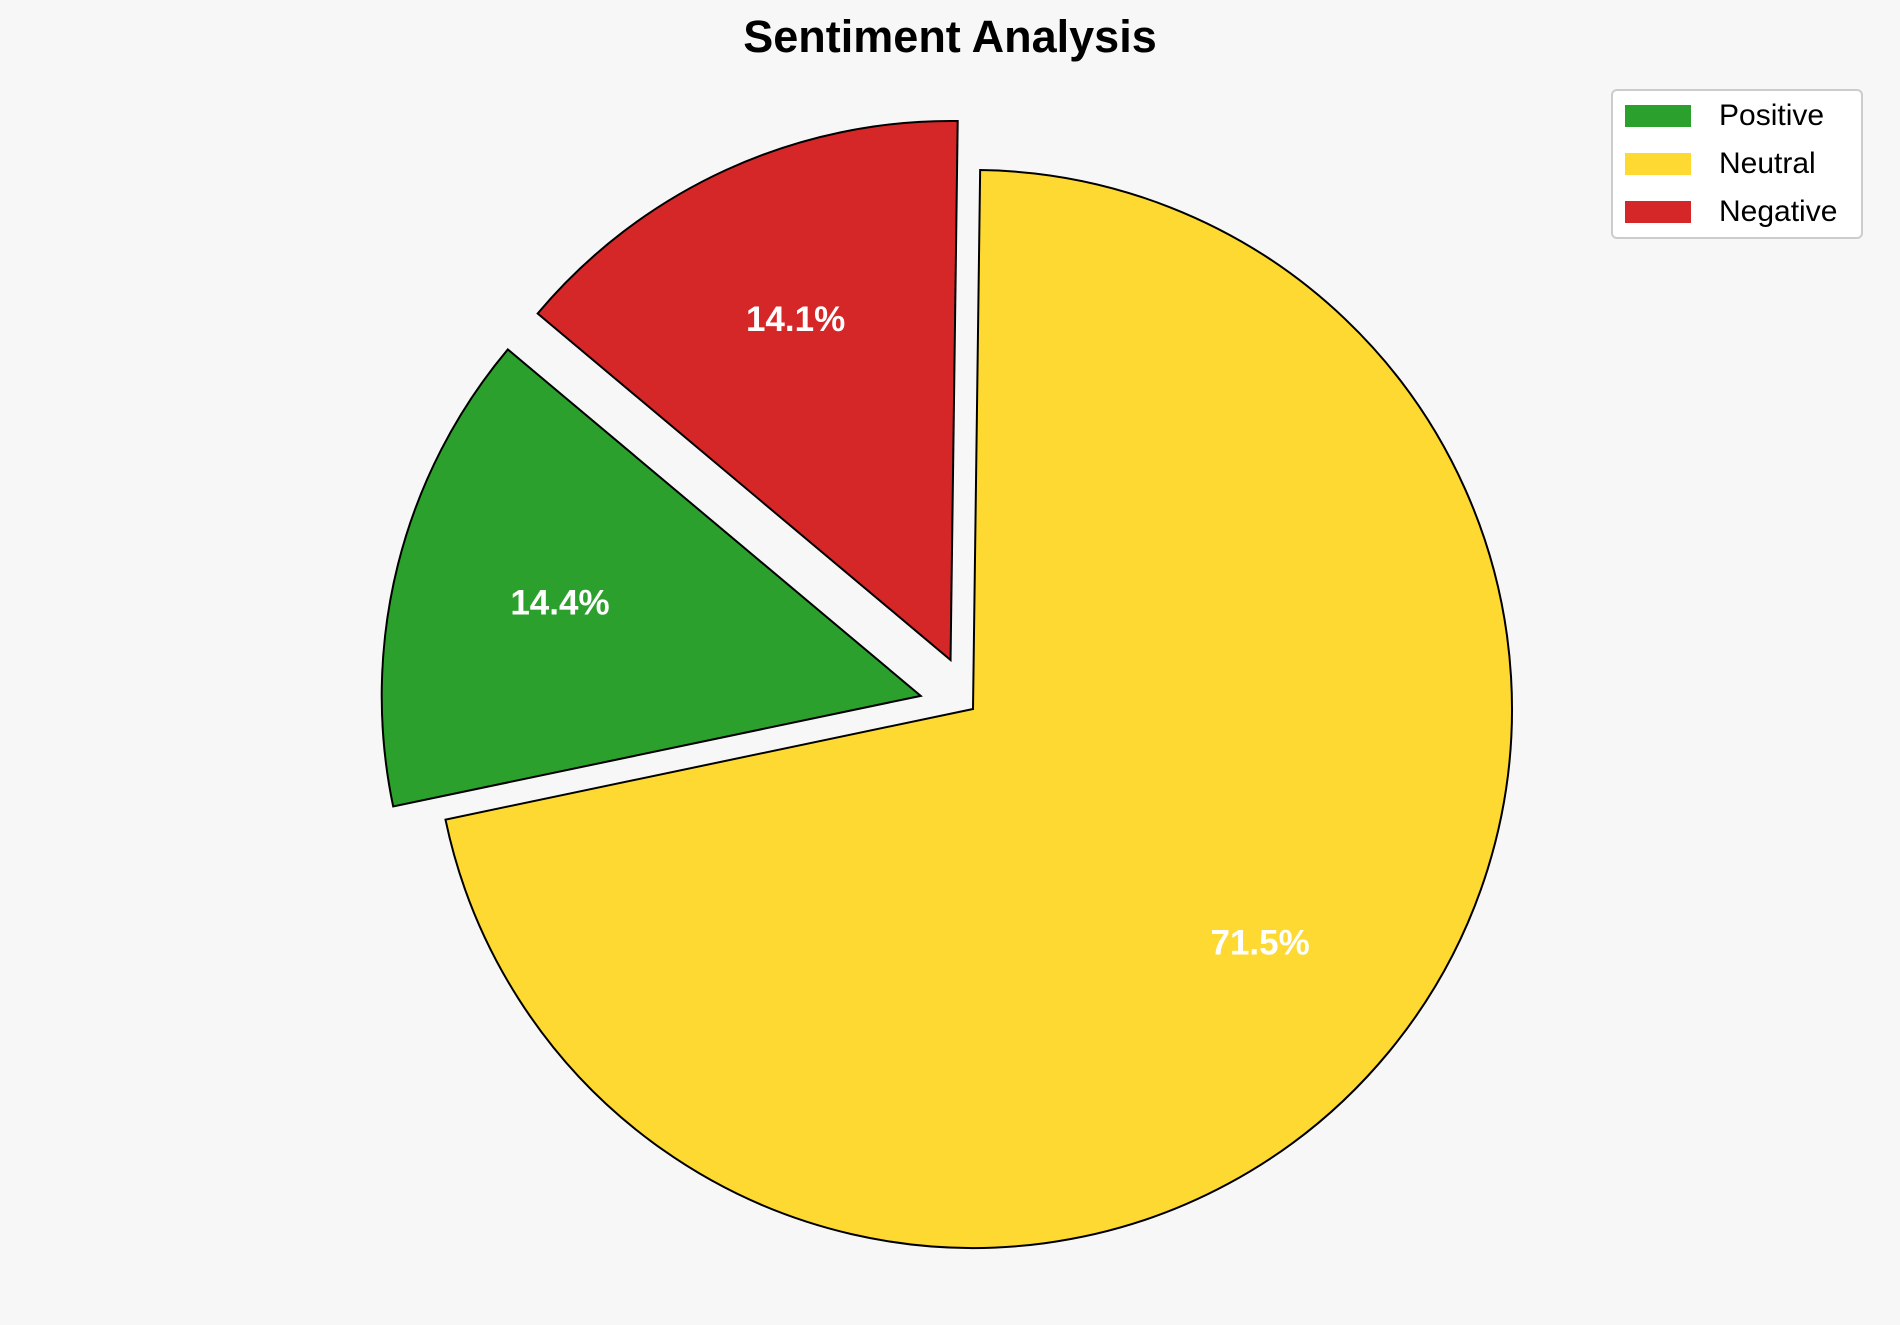 Image resolution: width=1900 pixels, height=1325 pixels. I want to click on chart-title: Sentiment Analysis, so click(949, 36).